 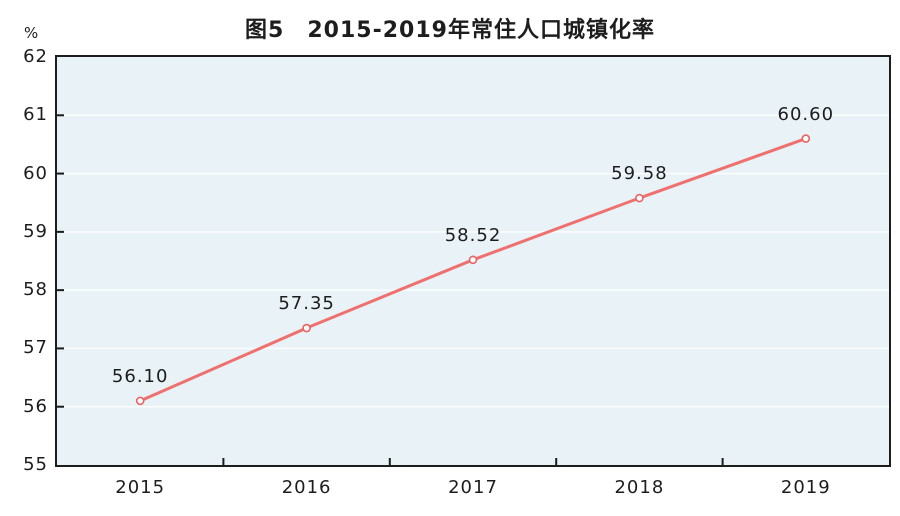 What do you see at coordinates (450, 30) in the screenshot?
I see `chart-title: 图5 2015-2019年常住人口城镇化率` at bounding box center [450, 30].